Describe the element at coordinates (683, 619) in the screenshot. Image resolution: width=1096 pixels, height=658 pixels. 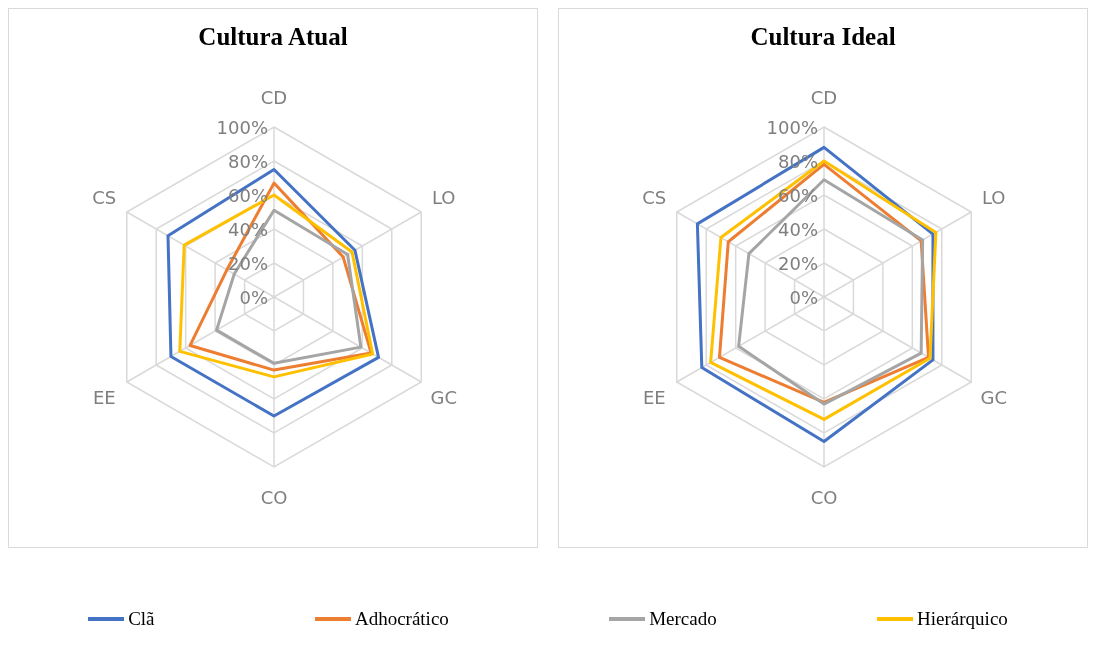
I see `legend-label: Mercado` at that location.